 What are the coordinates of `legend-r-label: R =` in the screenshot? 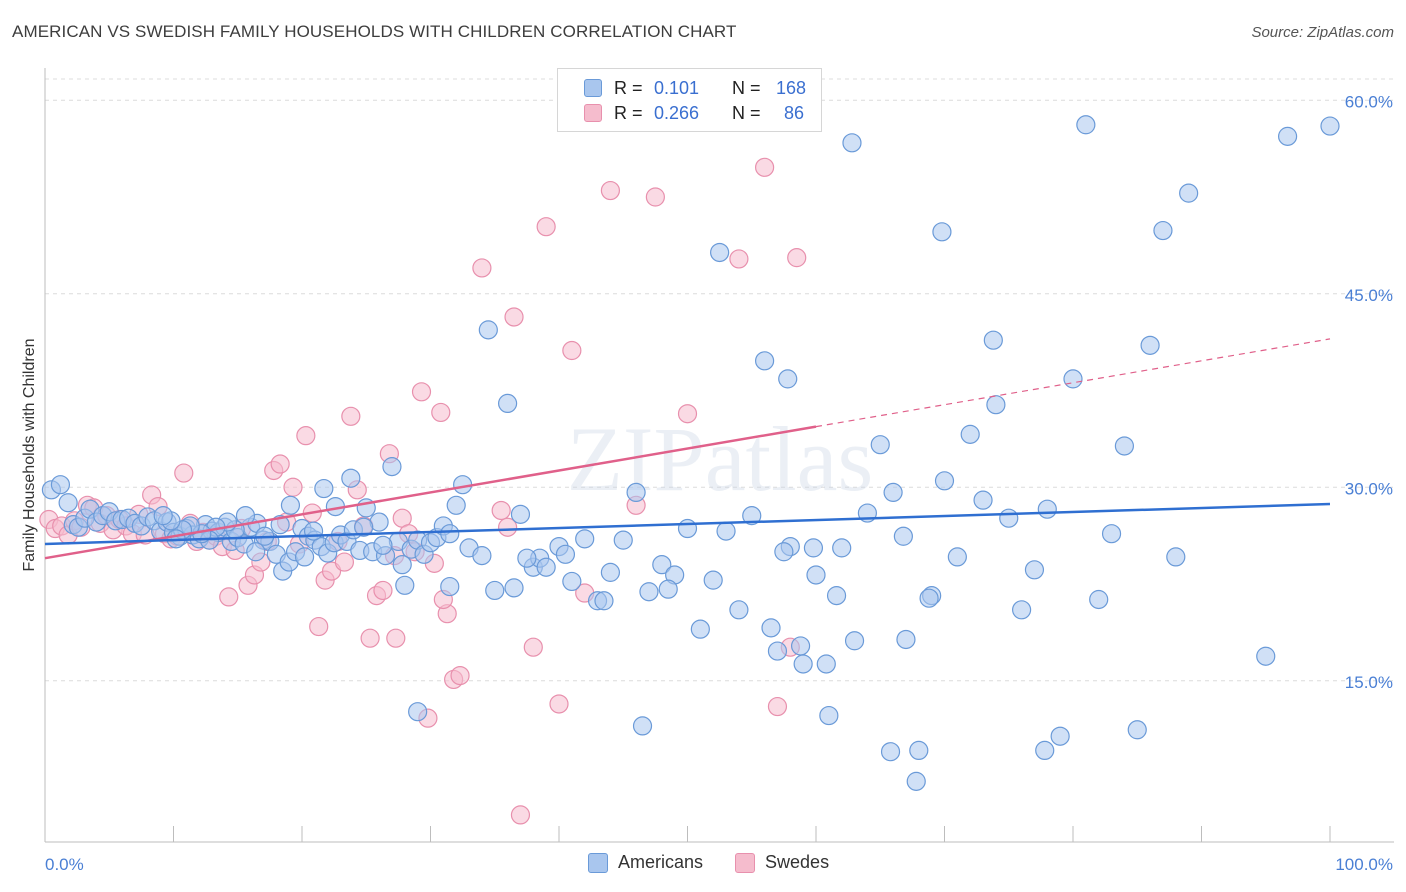 It's located at (628, 87).